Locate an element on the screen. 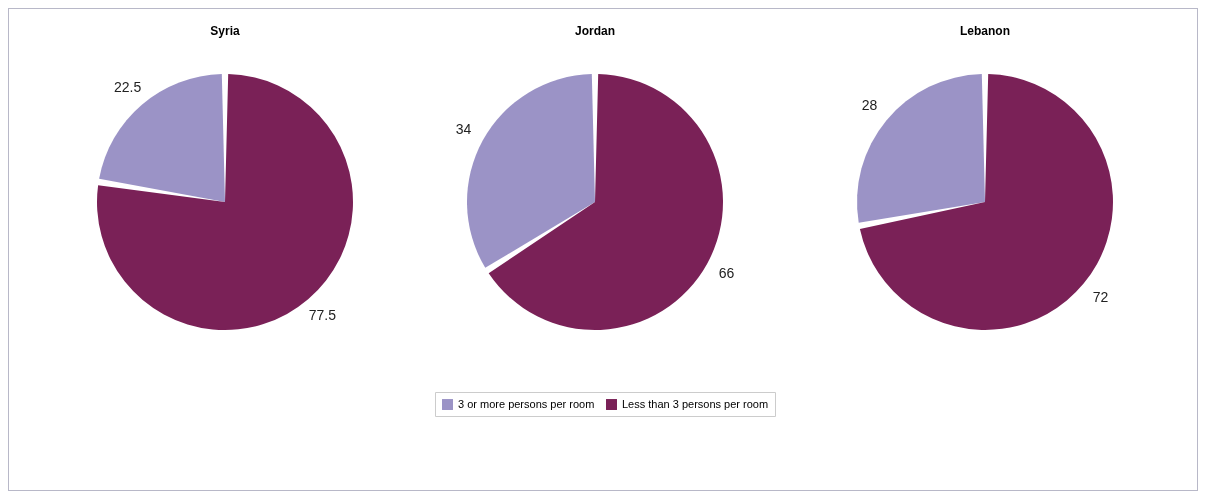 The width and height of the screenshot is (1208, 501). chart-title: Jordan is located at coordinates (595, 31).